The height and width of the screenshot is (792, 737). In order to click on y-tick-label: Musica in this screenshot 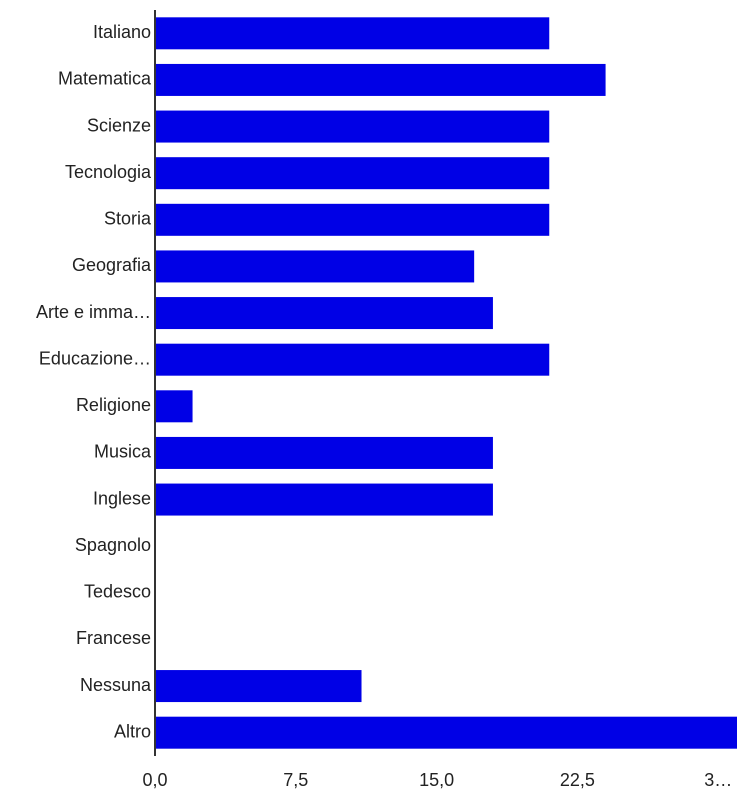, I will do `click(123, 452)`.